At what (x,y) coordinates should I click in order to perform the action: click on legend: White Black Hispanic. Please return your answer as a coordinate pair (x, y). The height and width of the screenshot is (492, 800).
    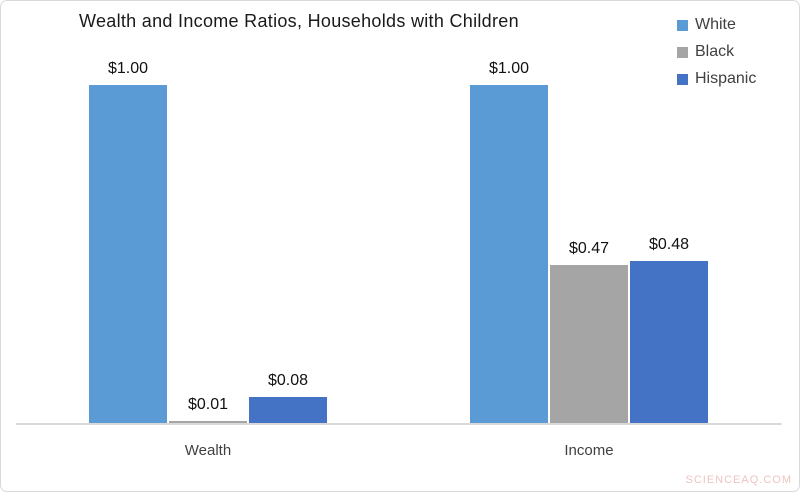
    Looking at the image, I should click on (716, 52).